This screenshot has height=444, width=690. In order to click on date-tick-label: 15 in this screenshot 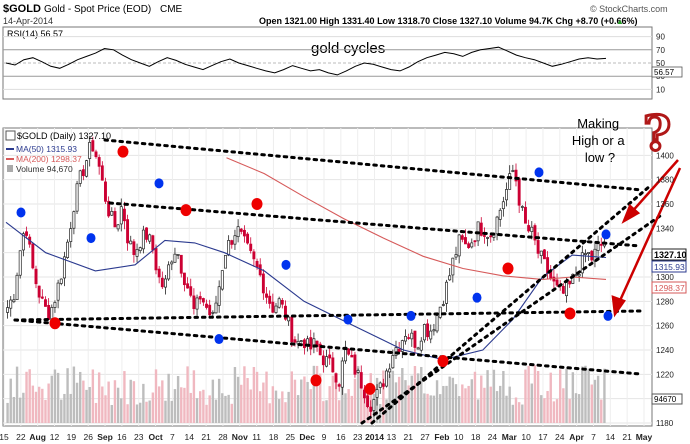, I will do `click(4, 437)`.